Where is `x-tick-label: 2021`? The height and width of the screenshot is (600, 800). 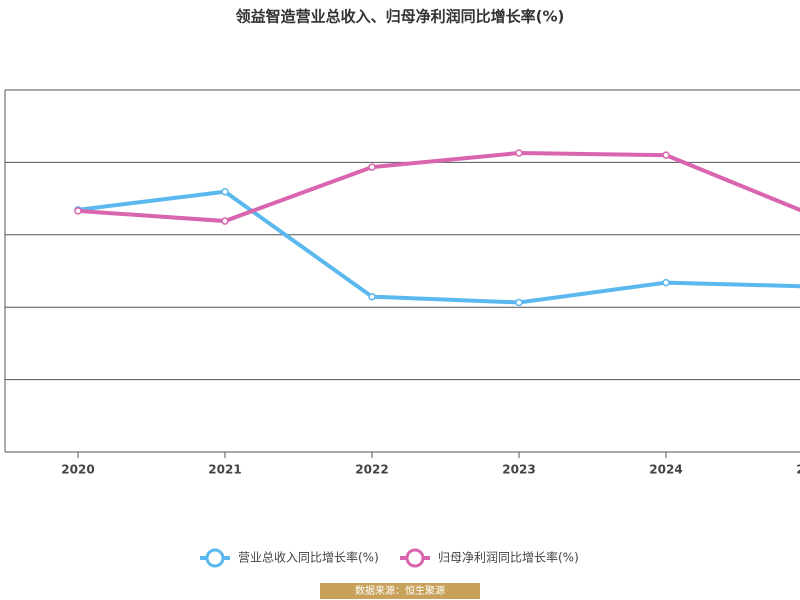 x-tick-label: 2021 is located at coordinates (224, 470).